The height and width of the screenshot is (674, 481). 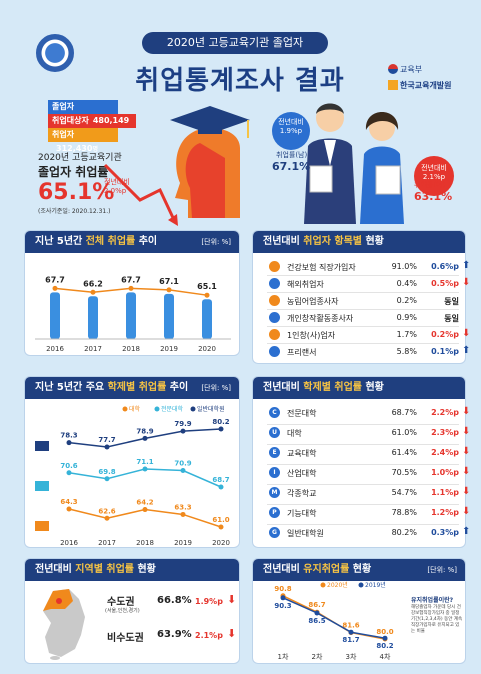 I want to click on stat-tag: 취업자 312,430명, so click(x=83, y=140).